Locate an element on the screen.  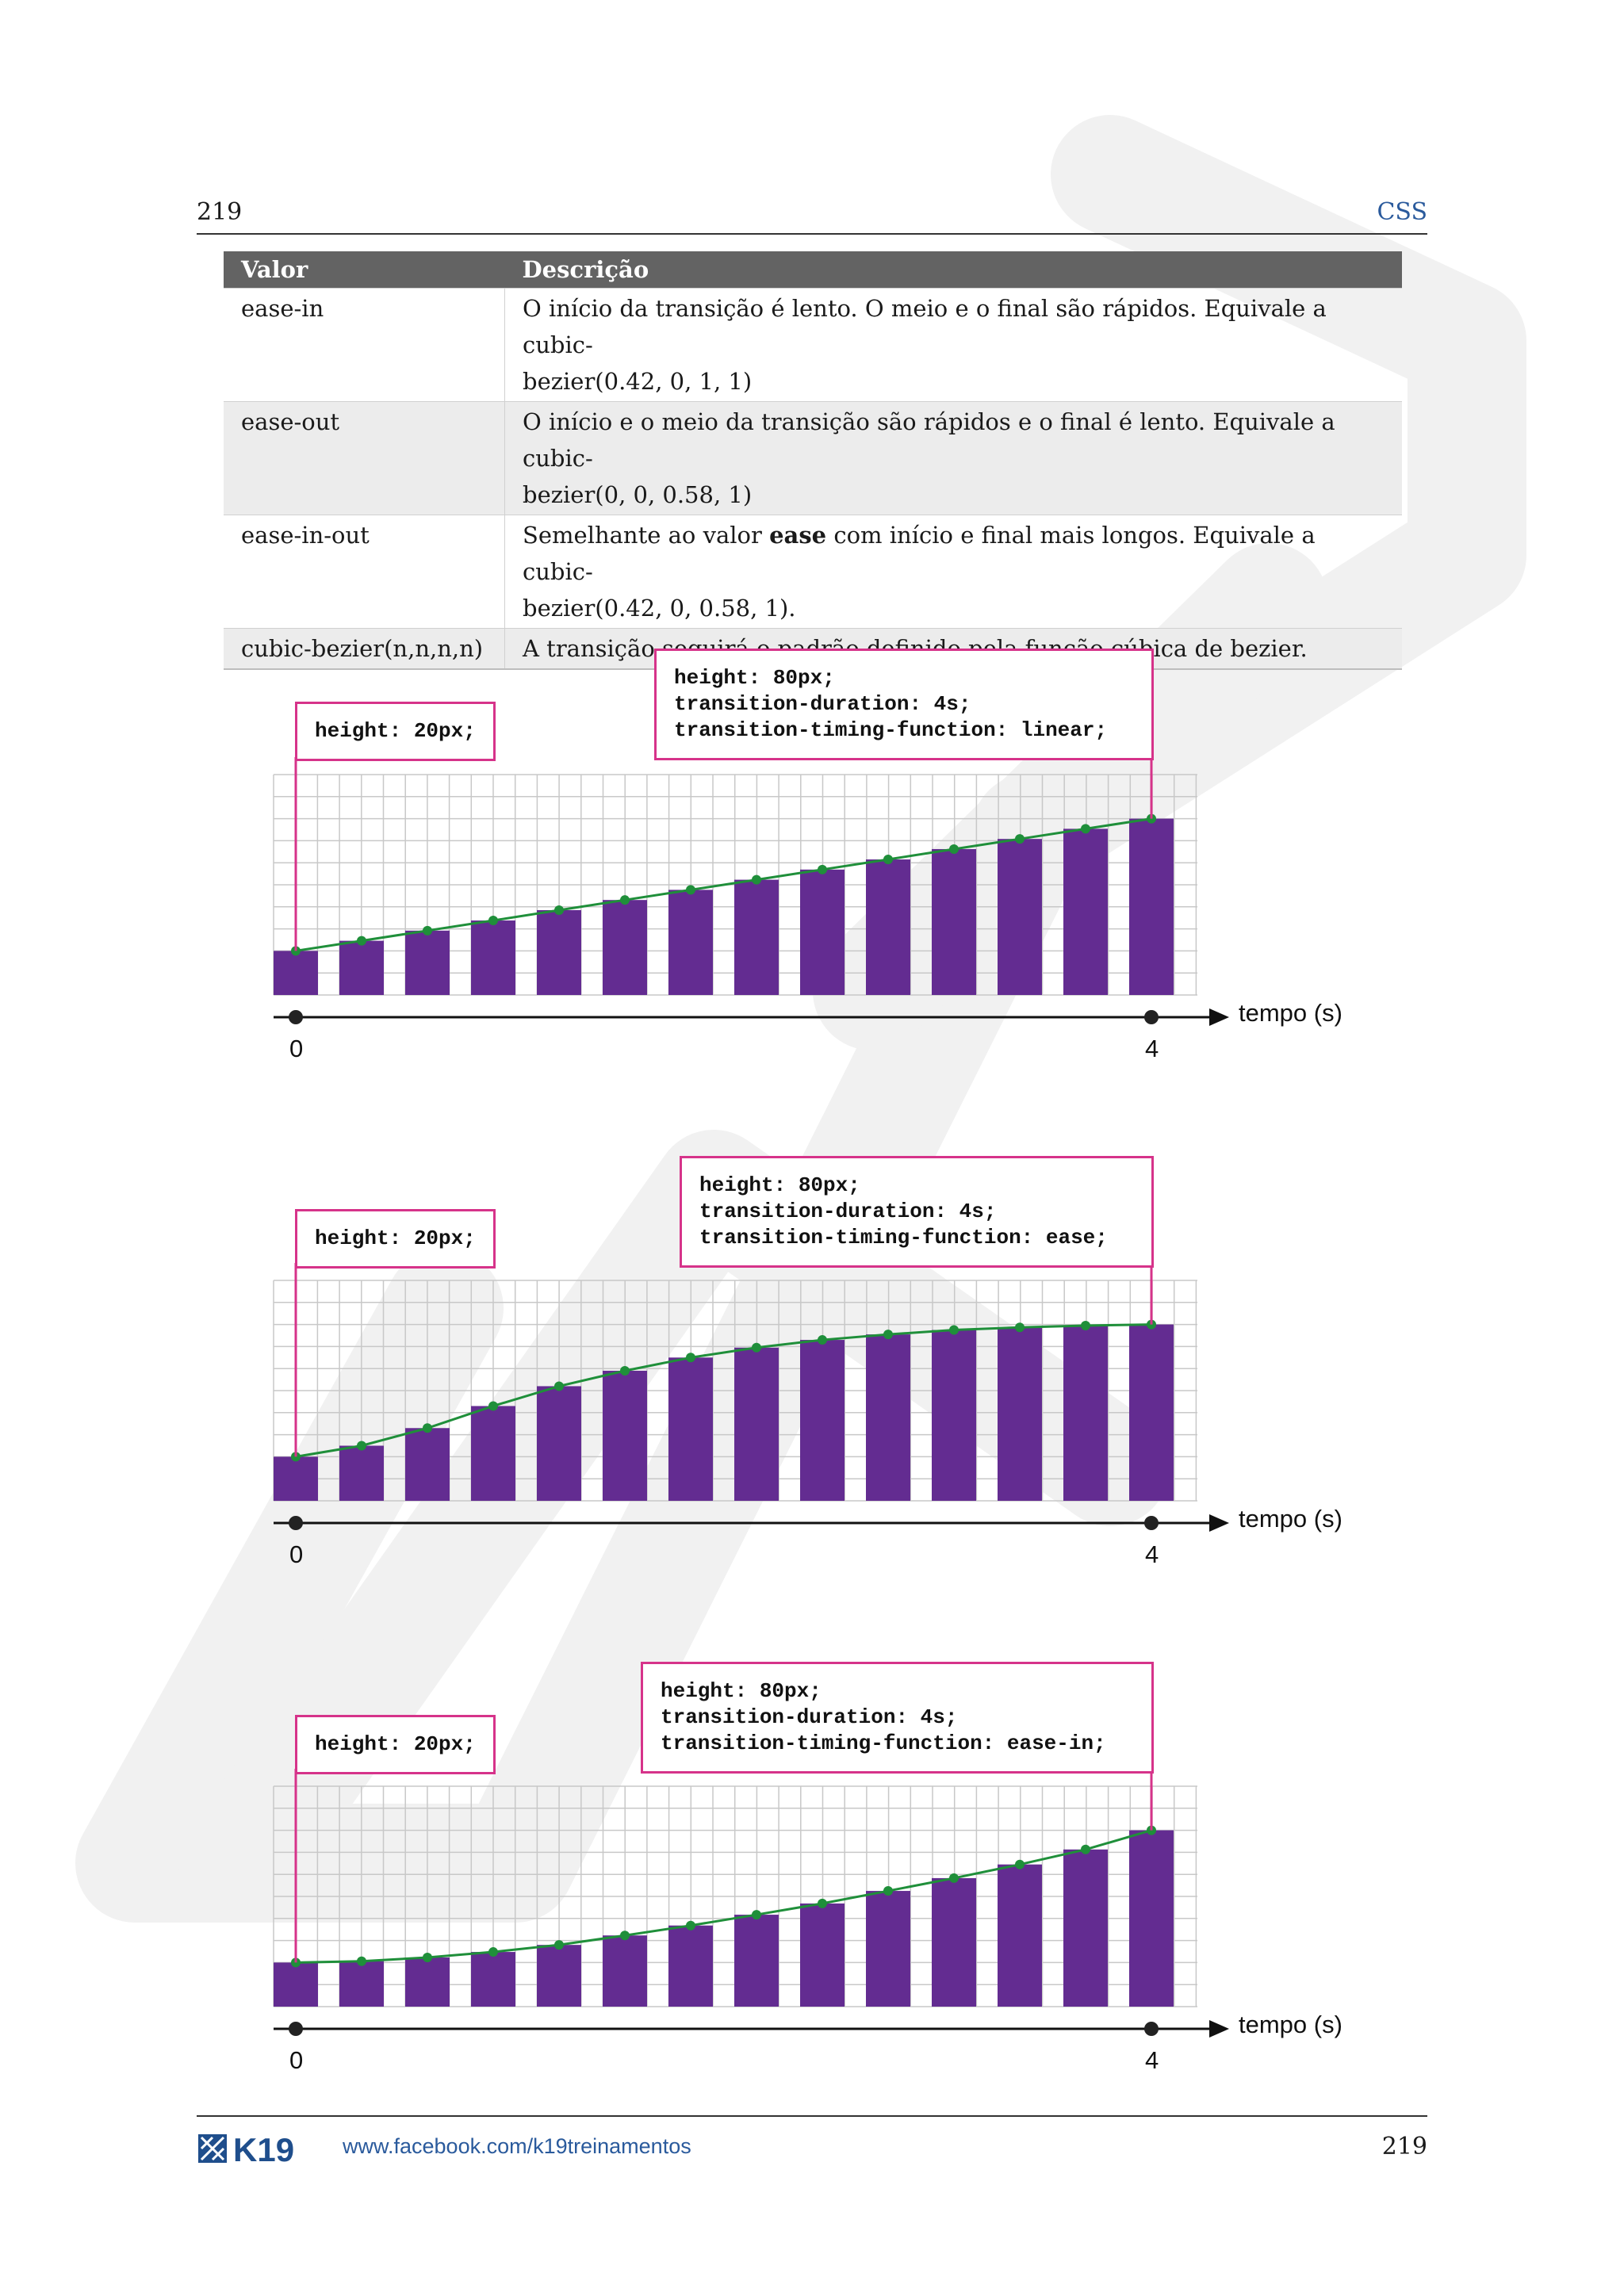
description-text: bezier(0, 0, 0.58, 1) is located at coordinates (638, 494).